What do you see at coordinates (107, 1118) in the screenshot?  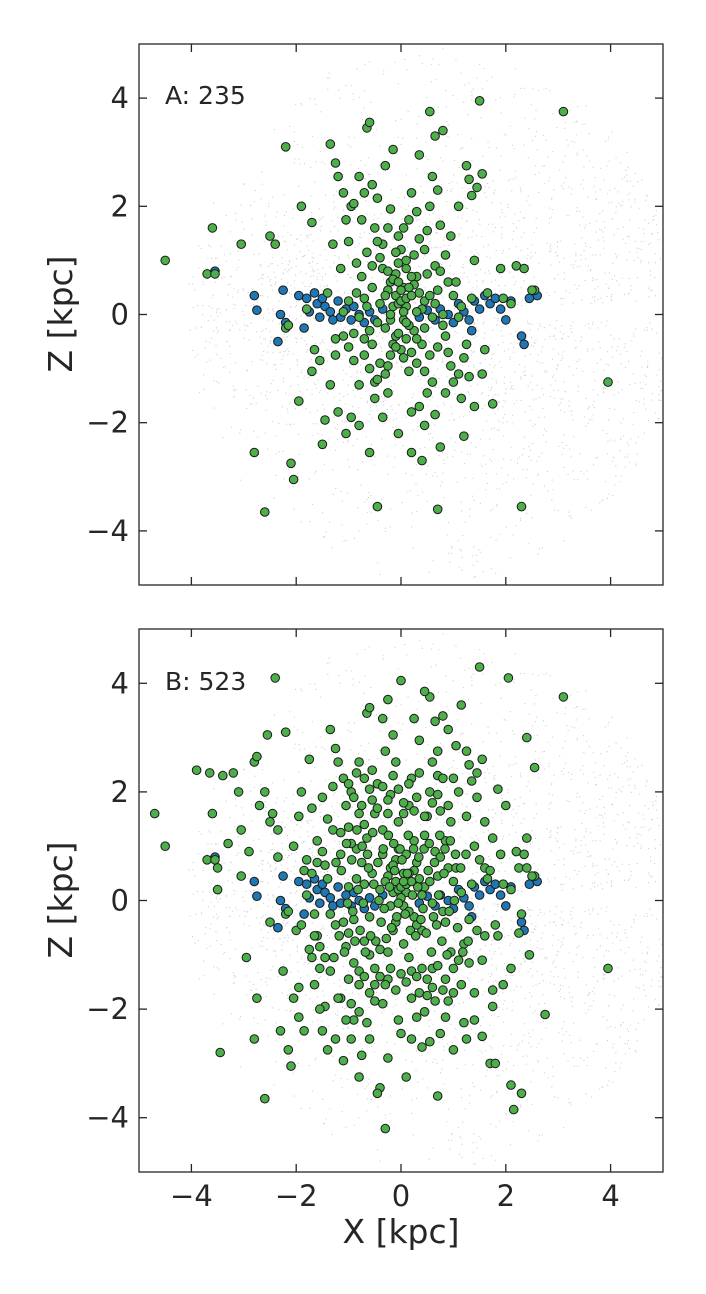 I see `y-tick-label: −4` at bounding box center [107, 1118].